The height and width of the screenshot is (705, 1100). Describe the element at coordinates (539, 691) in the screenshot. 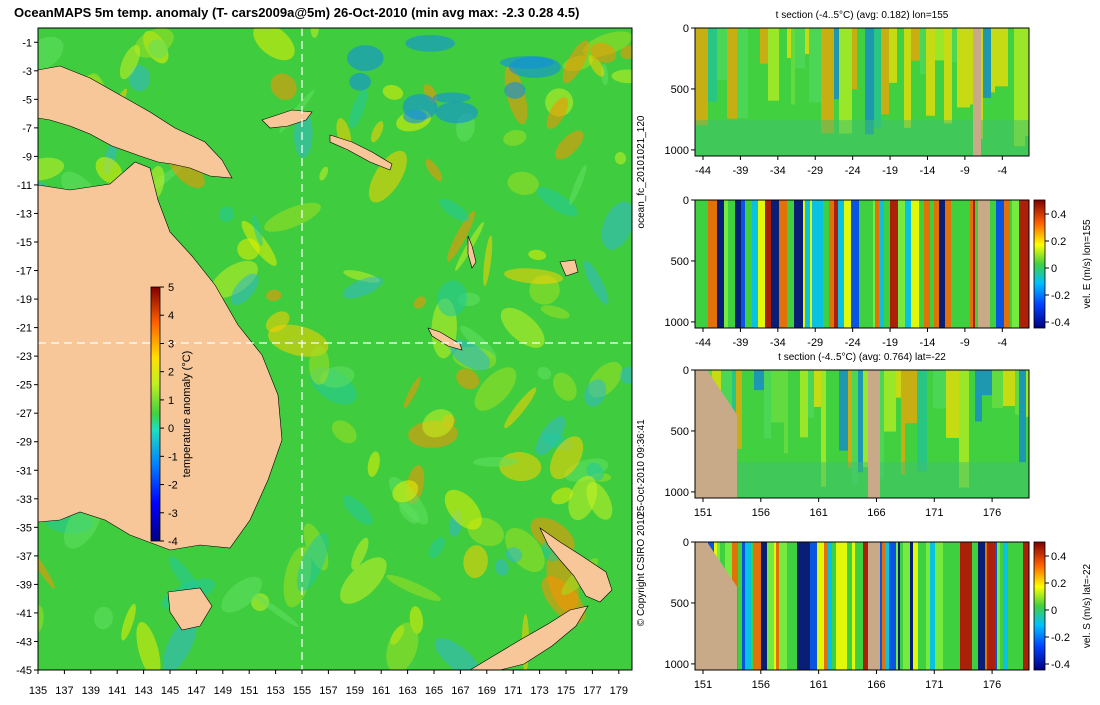

I see `map-x-tick-label: 173` at that location.